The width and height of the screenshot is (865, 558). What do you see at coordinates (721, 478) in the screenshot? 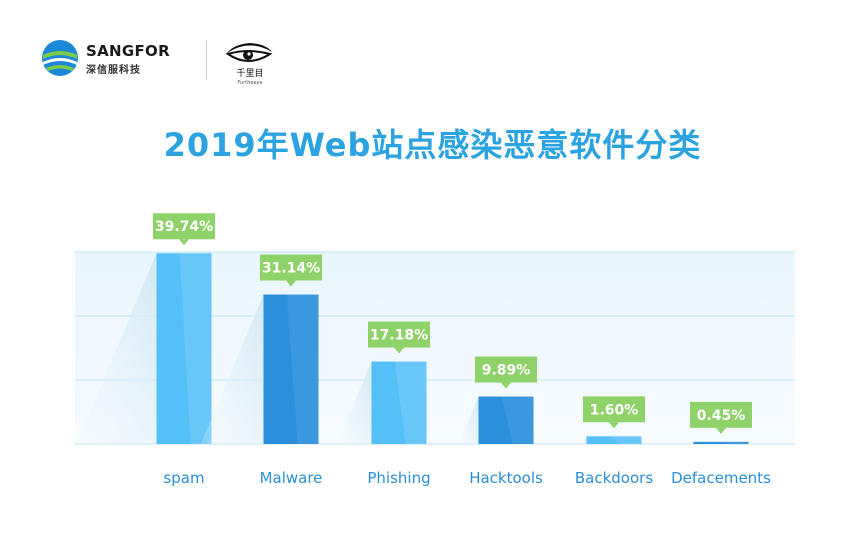
I see `x-tick-label: Defacements` at bounding box center [721, 478].